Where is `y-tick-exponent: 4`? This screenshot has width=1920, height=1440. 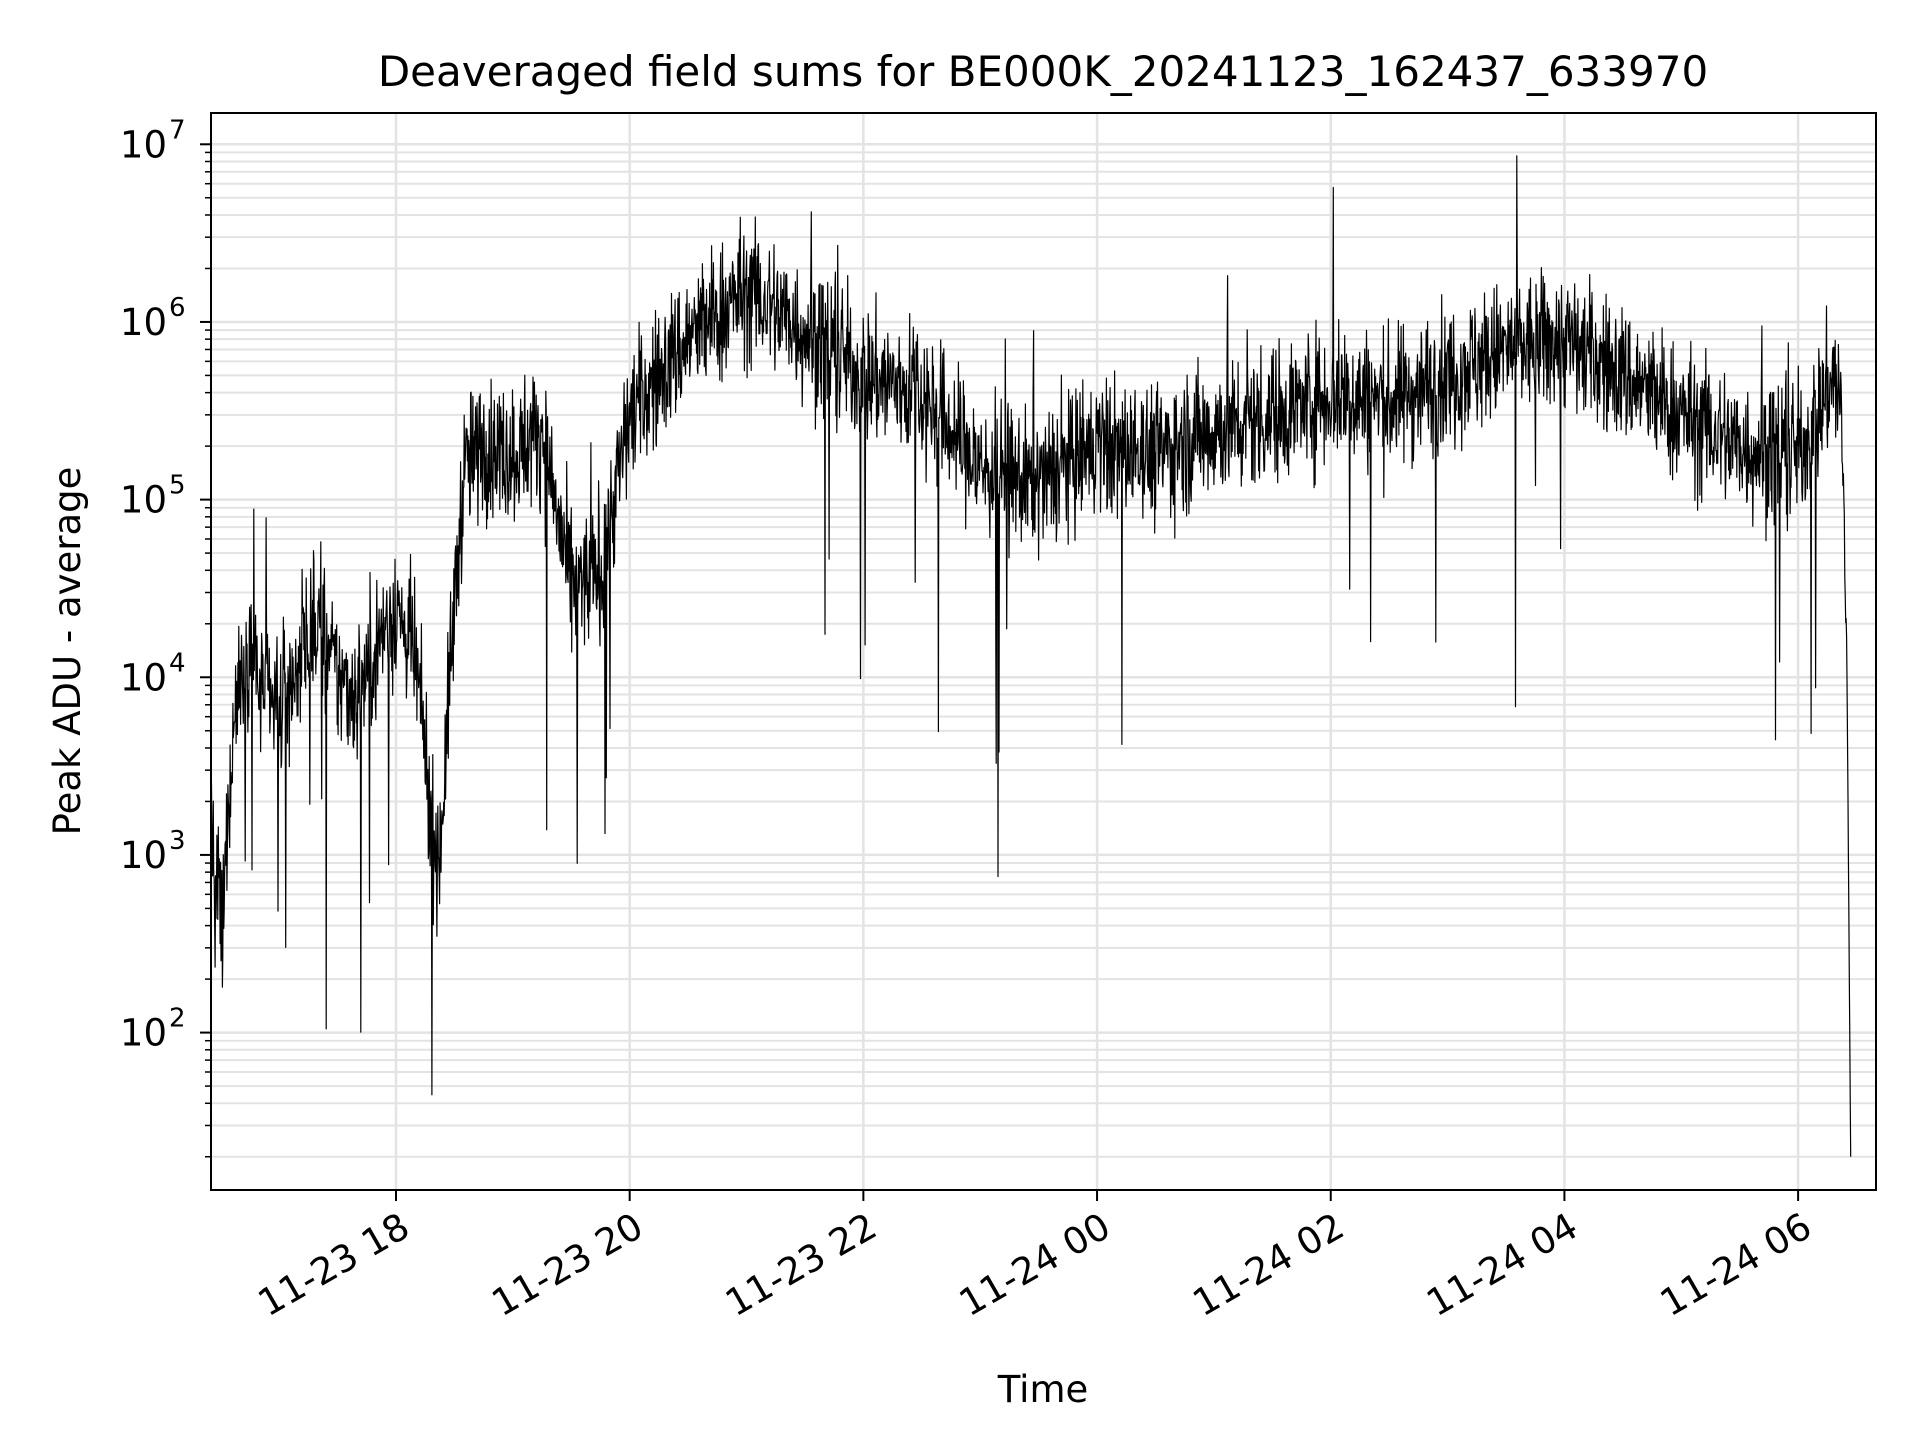
y-tick-exponent: 4 is located at coordinates (177, 663).